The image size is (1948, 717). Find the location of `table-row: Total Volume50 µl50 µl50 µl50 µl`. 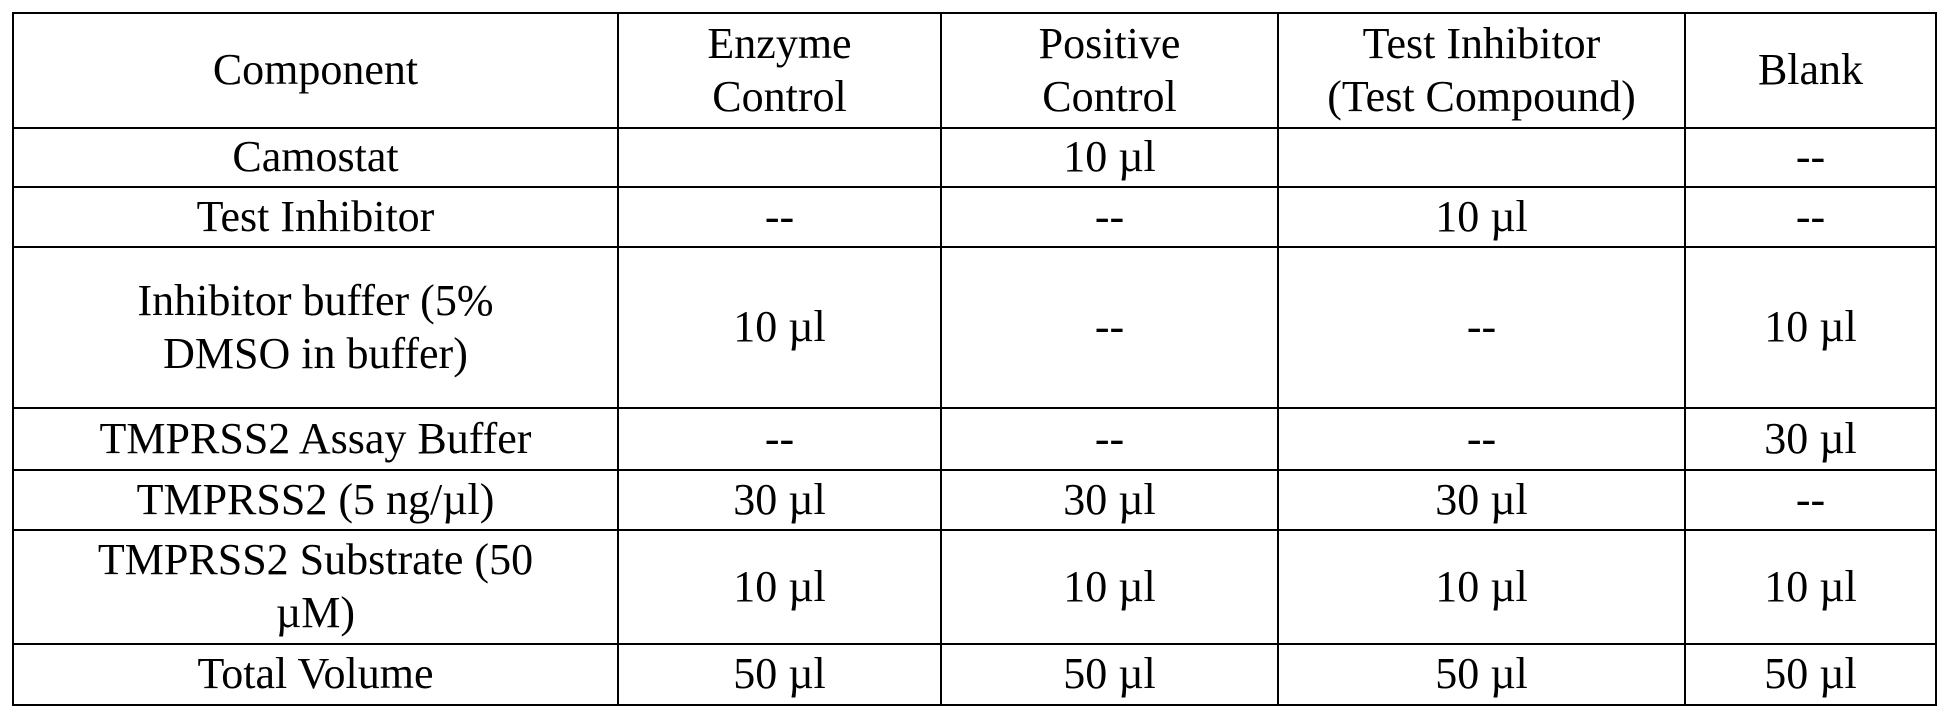

table-row: Total Volume50 µl50 µl50 µl50 µl is located at coordinates (974, 674).